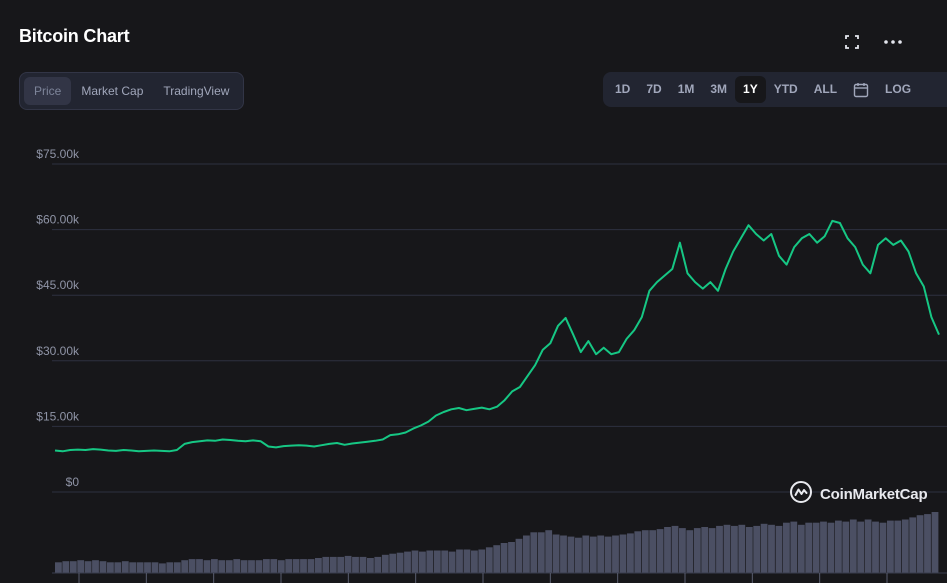 The height and width of the screenshot is (583, 947). What do you see at coordinates (58, 154) in the screenshot?
I see `y-tick-label: $75.00k` at bounding box center [58, 154].